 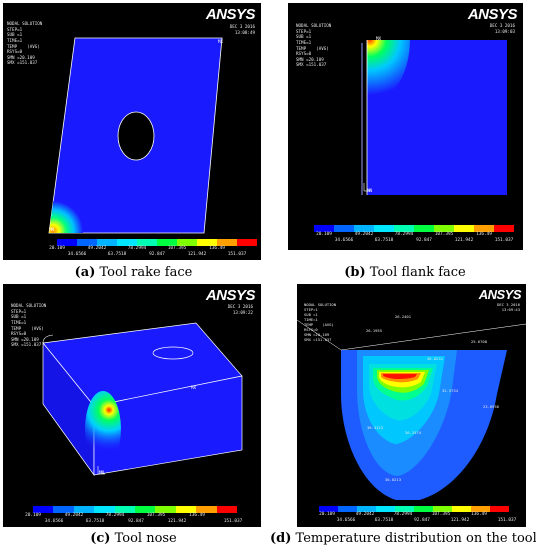 What do you see at coordinates (52, 229) in the screenshot?
I see `panel-a-mn-marker: MN` at bounding box center [52, 229].